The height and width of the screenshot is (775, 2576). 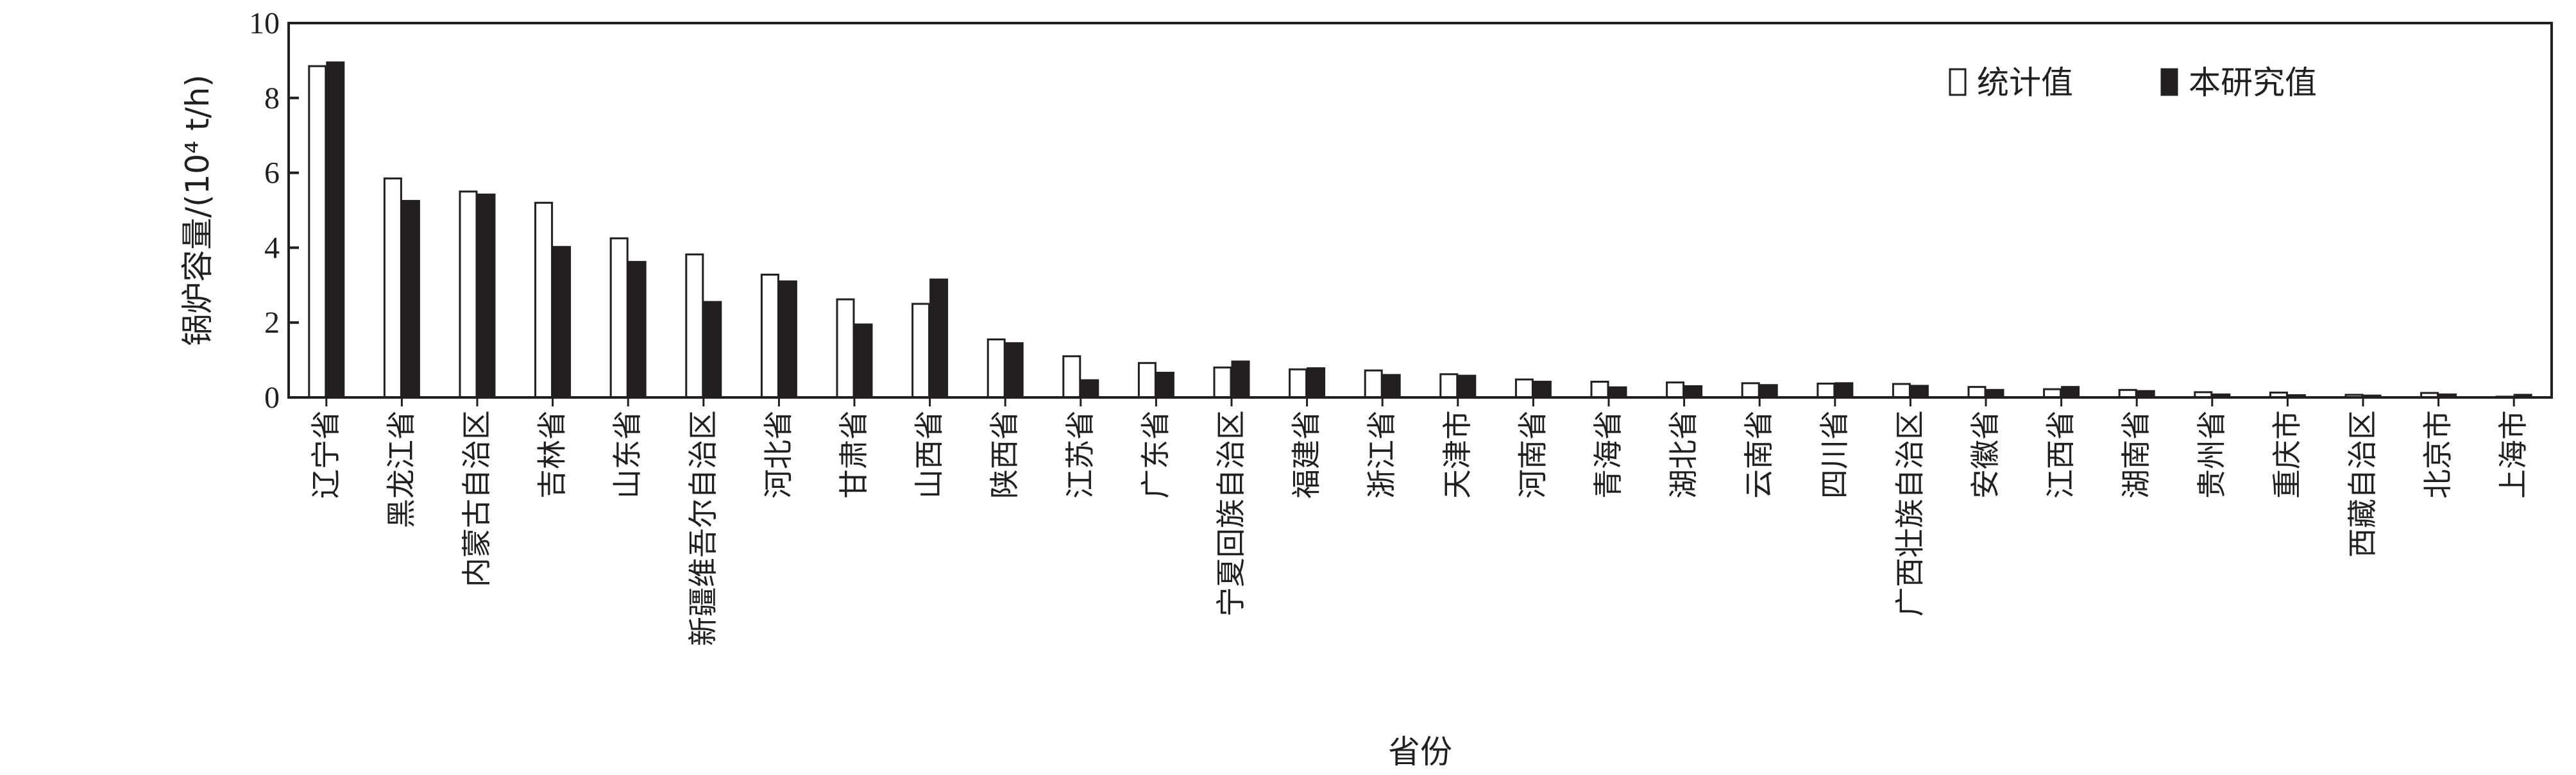 What do you see at coordinates (627, 454) in the screenshot?
I see `x-category-label: 山东省` at bounding box center [627, 454].